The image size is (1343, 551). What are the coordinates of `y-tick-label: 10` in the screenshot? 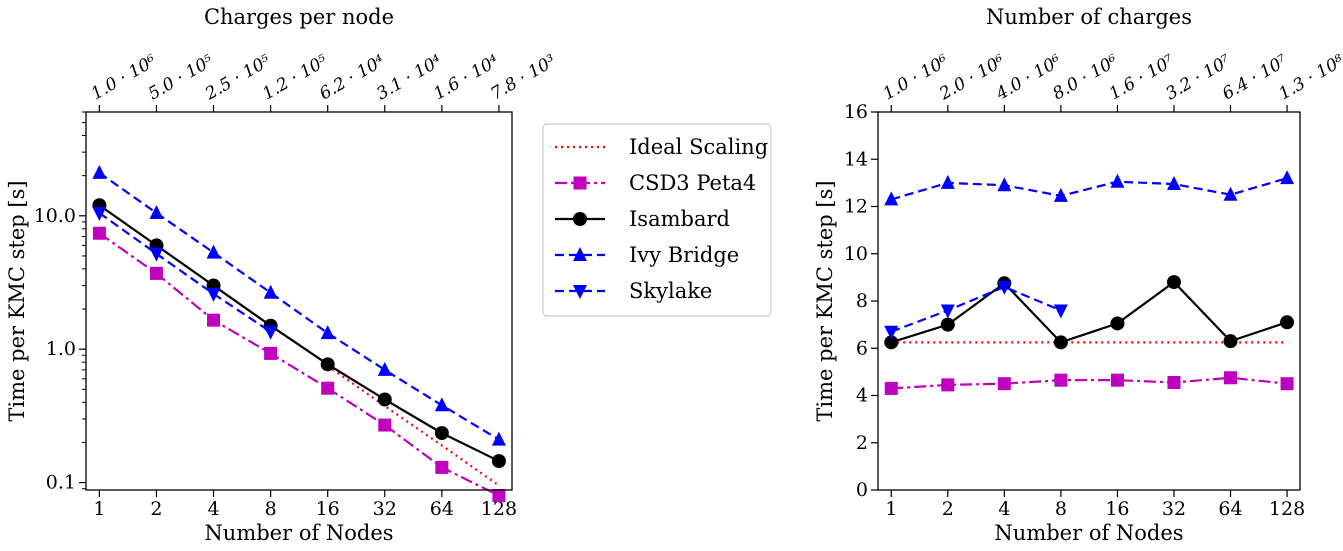 It's located at (856, 254).